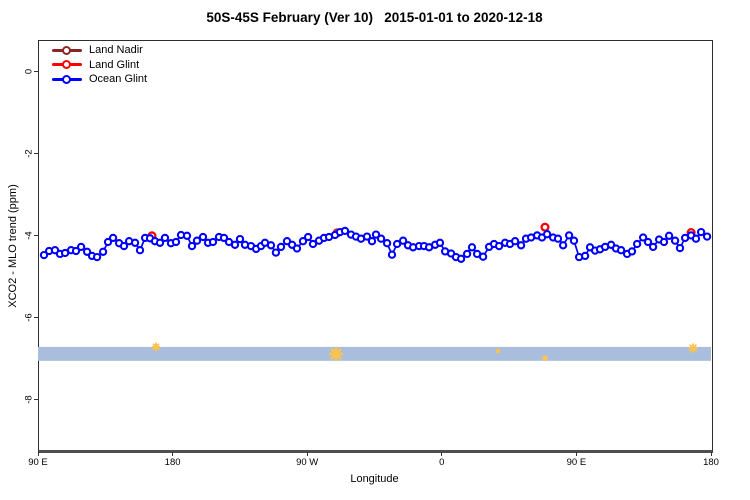 Image resolution: width=750 pixels, height=500 pixels. Describe the element at coordinates (374, 479) in the screenshot. I see `x-axis-label: Longitude` at that location.